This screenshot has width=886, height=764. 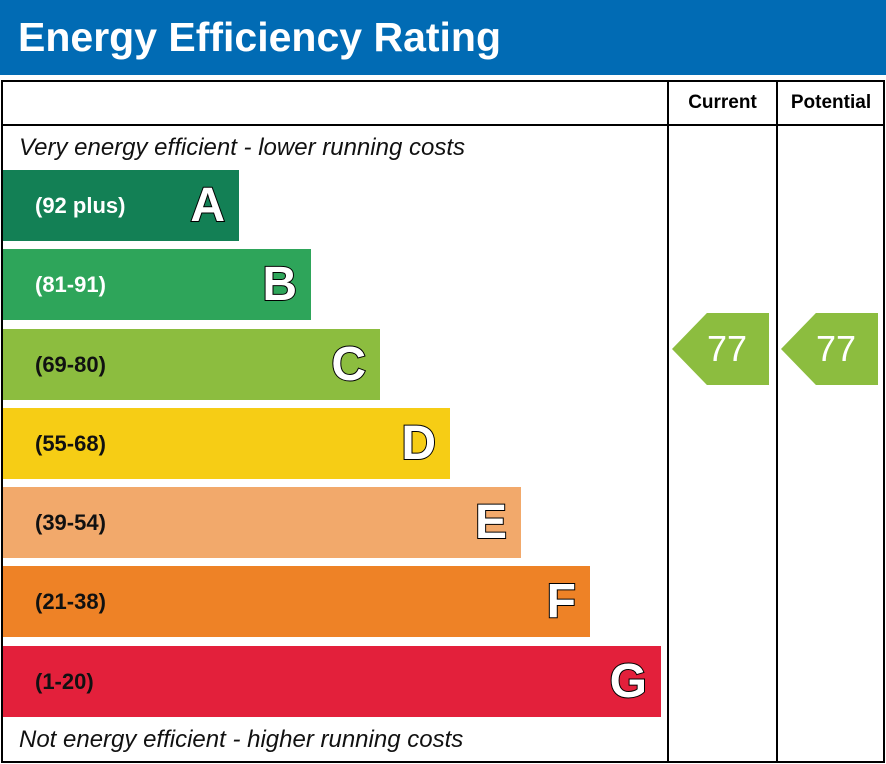 What do you see at coordinates (191, 364) in the screenshot?
I see `band-c: (69-80) C` at bounding box center [191, 364].